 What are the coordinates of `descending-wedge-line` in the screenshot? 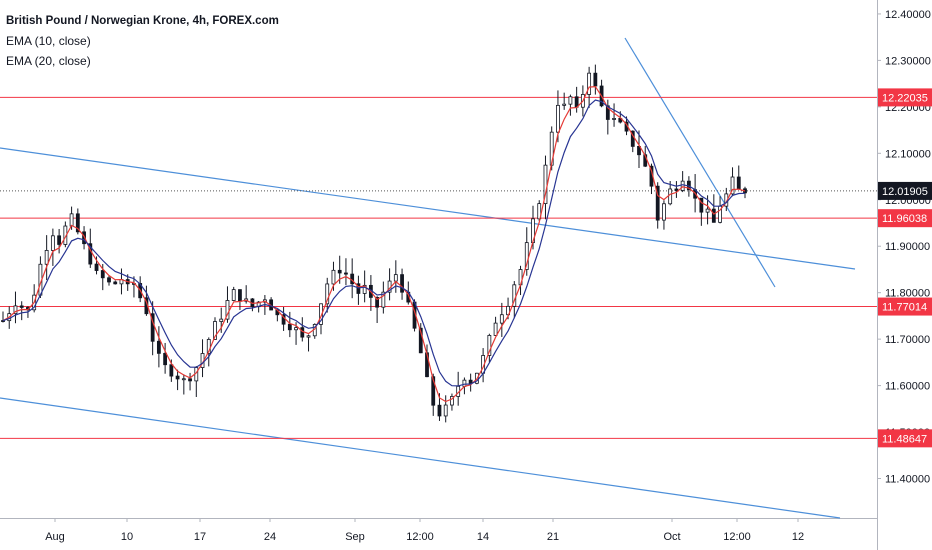 It's located at (700, 162).